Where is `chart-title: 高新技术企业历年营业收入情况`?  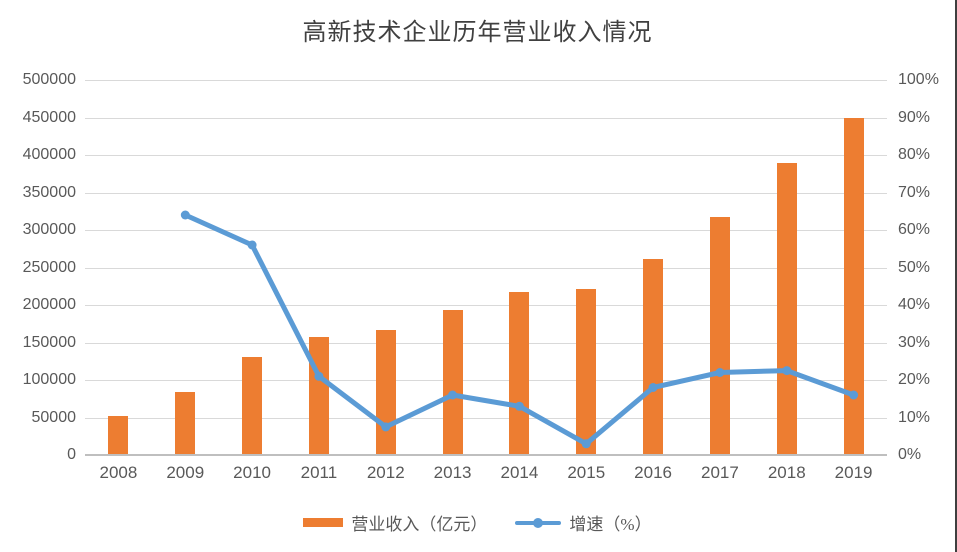 chart-title: 高新技术企业历年营业收入情况 is located at coordinates (477, 33).